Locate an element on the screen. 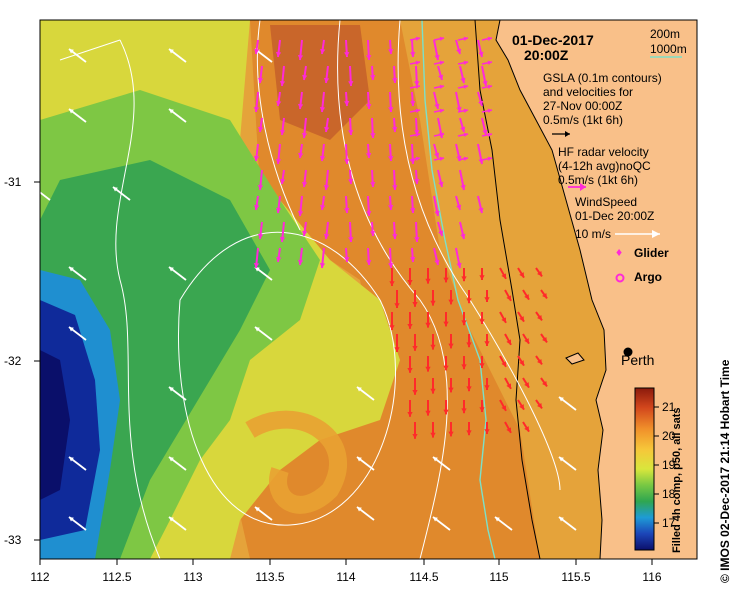 Image resolution: width=739 pixels, height=592 pixels. argo-marker-icon is located at coordinates (620, 278).